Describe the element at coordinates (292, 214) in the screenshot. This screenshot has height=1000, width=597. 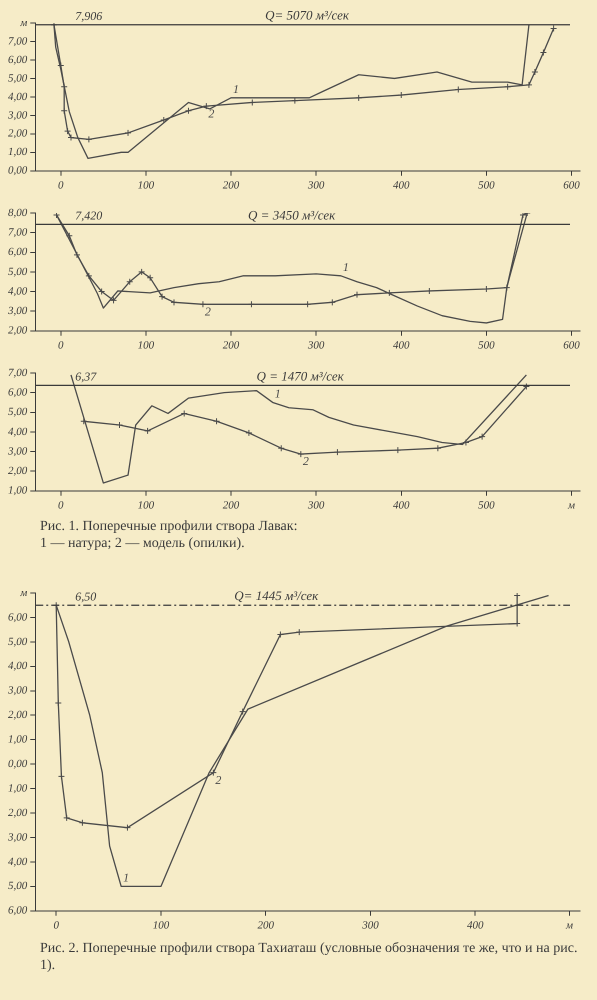
I see `annotation: Q = 3450 м³/сек` at that location.